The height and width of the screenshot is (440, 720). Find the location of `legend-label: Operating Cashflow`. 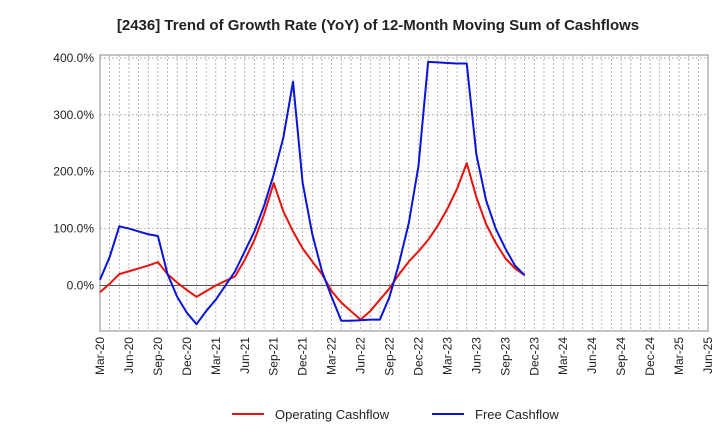

legend-label: Operating Cashflow is located at coordinates (332, 414).